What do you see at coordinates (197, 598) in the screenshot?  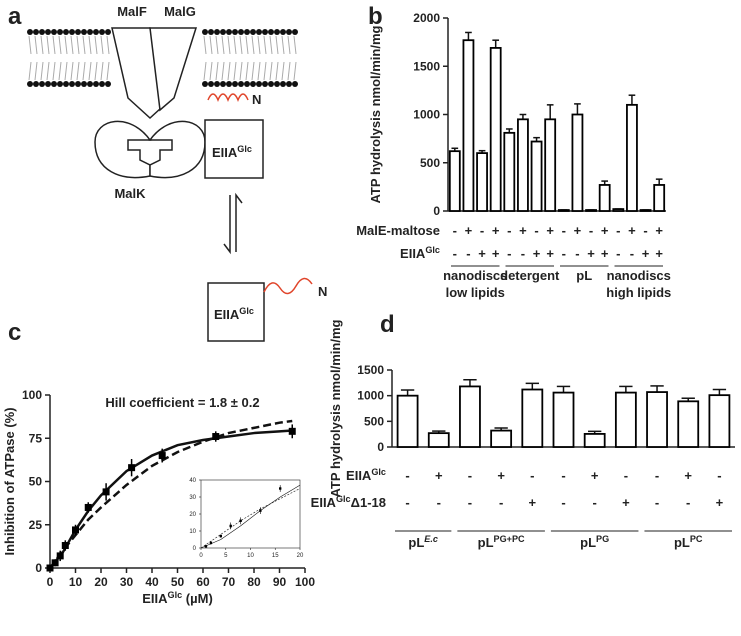 I see `x-axis-label-suffix: (µM)` at bounding box center [197, 598].